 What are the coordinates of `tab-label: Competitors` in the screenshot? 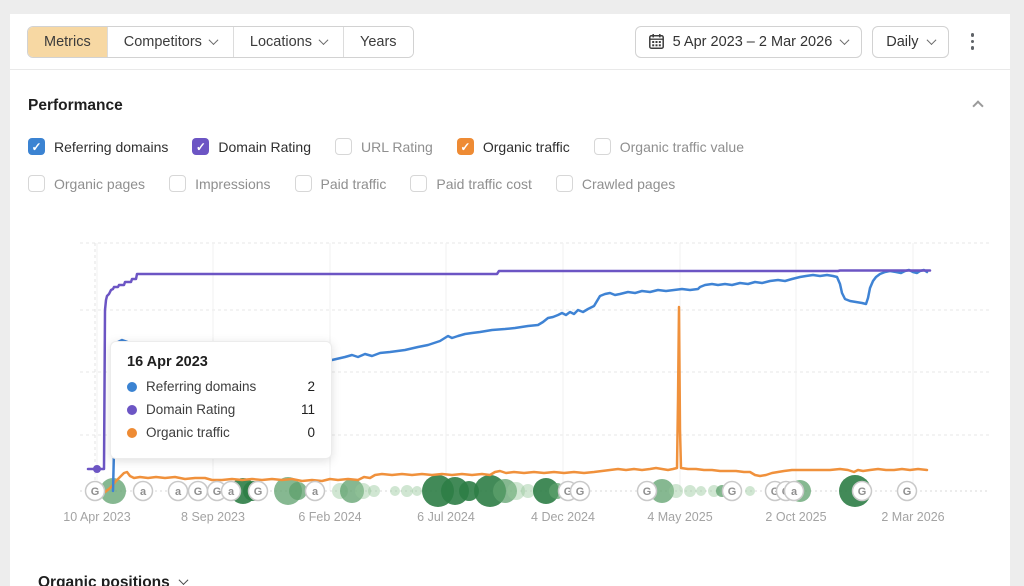 It's located at (162, 41).